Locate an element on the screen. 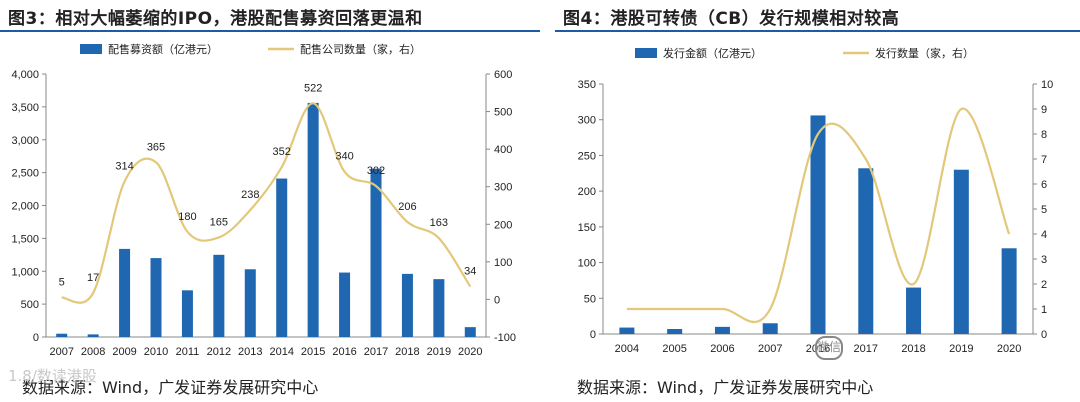 The width and height of the screenshot is (1080, 402). x-tick-label: 2018 is located at coordinates (913, 349).